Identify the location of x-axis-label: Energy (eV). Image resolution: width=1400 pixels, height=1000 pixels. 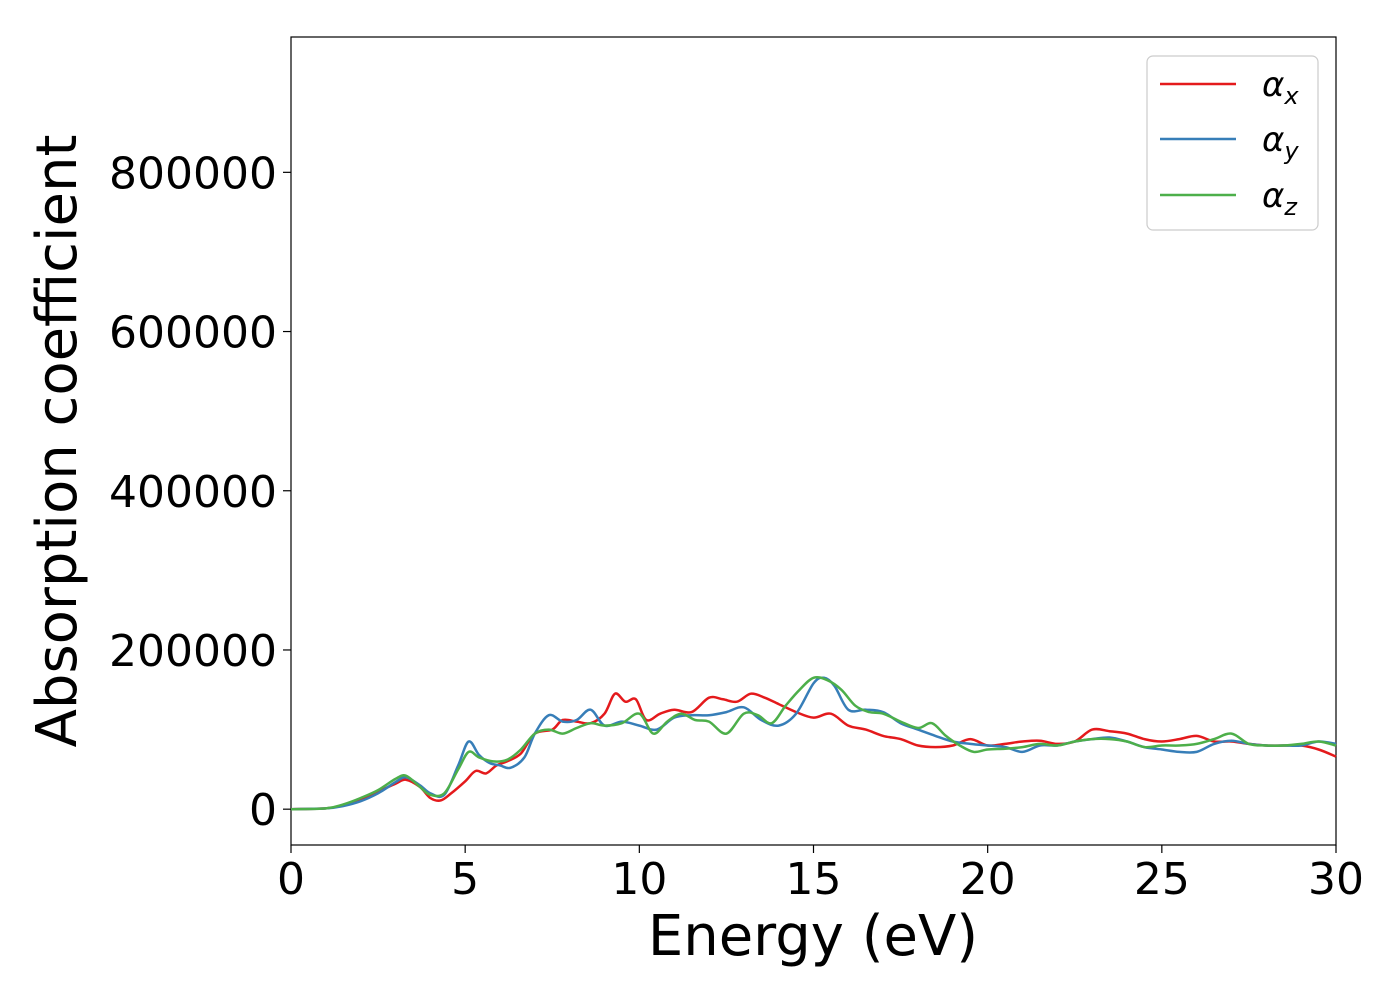
(813, 936).